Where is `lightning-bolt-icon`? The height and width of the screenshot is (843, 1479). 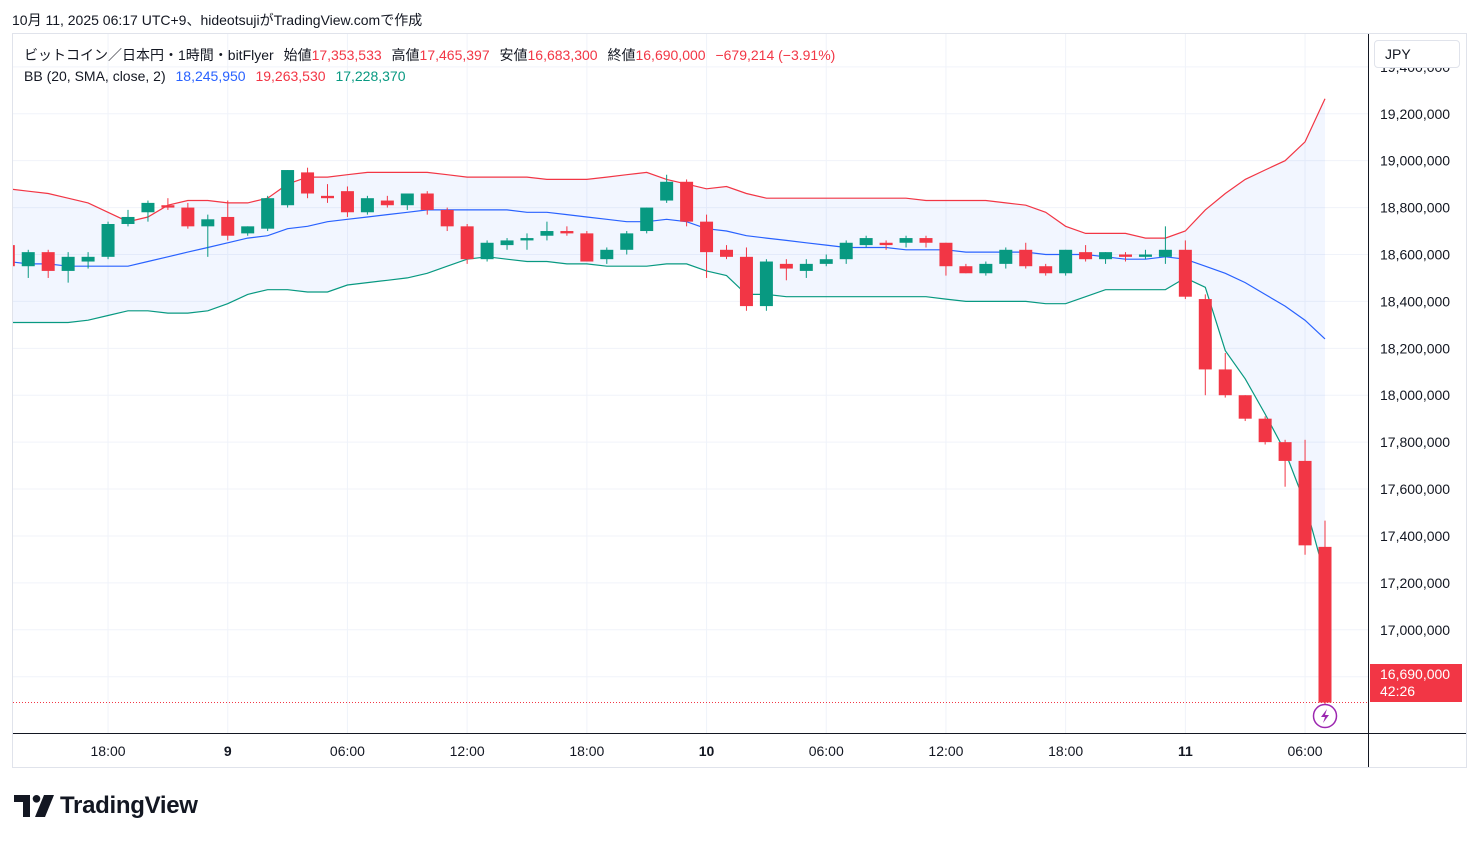 lightning-bolt-icon is located at coordinates (1325, 716).